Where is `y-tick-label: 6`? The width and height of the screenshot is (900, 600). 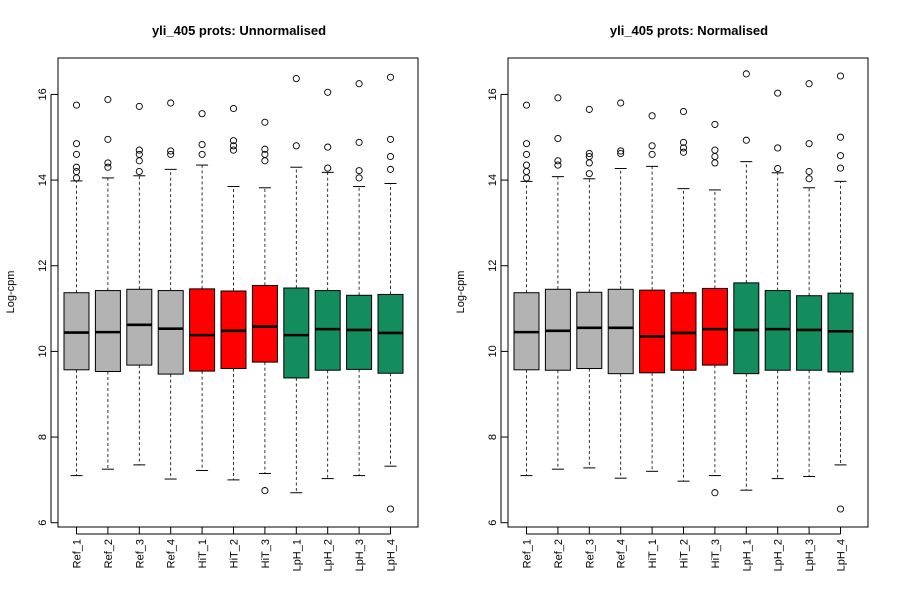 y-tick-label: 6 is located at coordinates (43, 523).